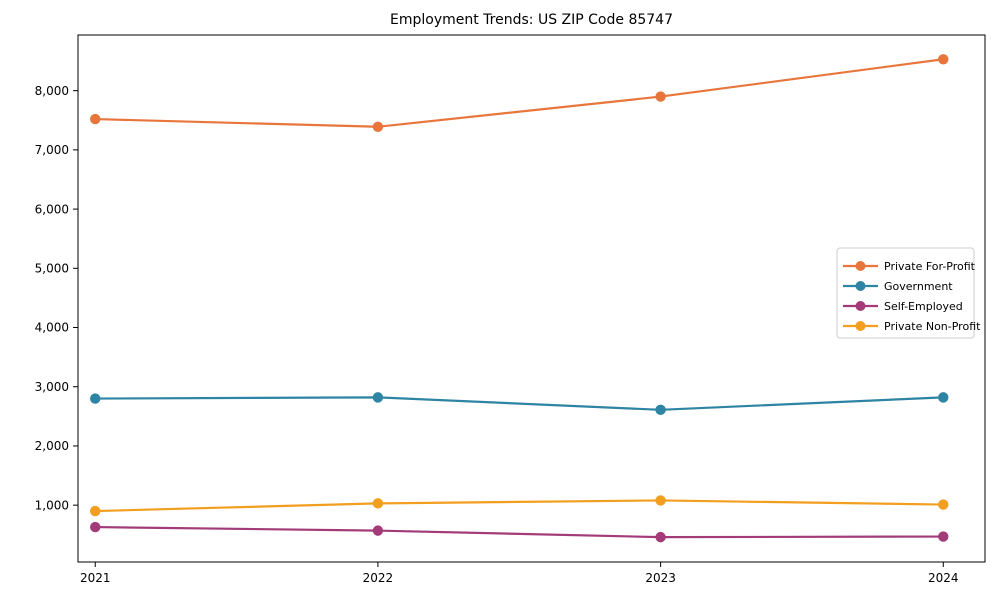 The height and width of the screenshot is (600, 1000). What do you see at coordinates (519, 532) in the screenshot?
I see `series-line-self-employed` at bounding box center [519, 532].